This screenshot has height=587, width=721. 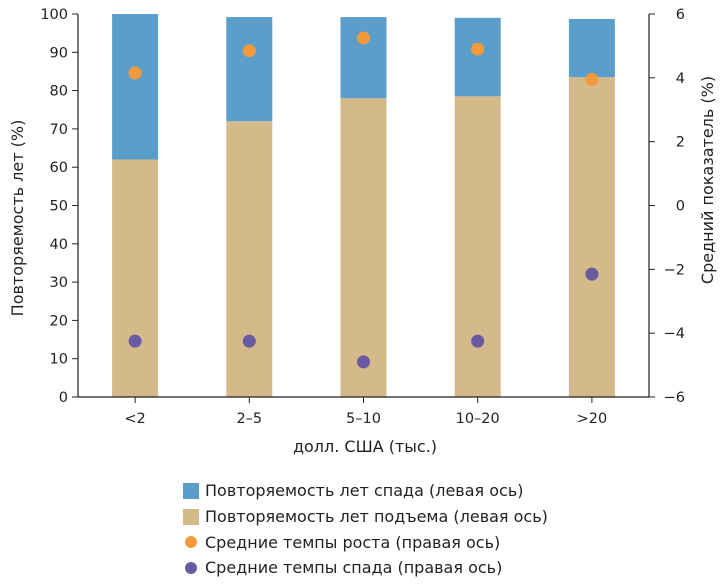 What do you see at coordinates (365, 446) in the screenshot?
I see `x-axis-title: долл. США (тыс.)` at bounding box center [365, 446].